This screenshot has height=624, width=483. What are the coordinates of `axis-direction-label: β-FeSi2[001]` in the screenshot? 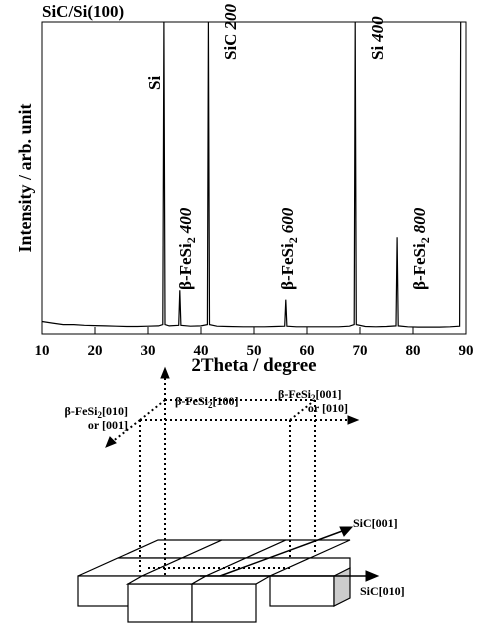 It's located at (309, 395).